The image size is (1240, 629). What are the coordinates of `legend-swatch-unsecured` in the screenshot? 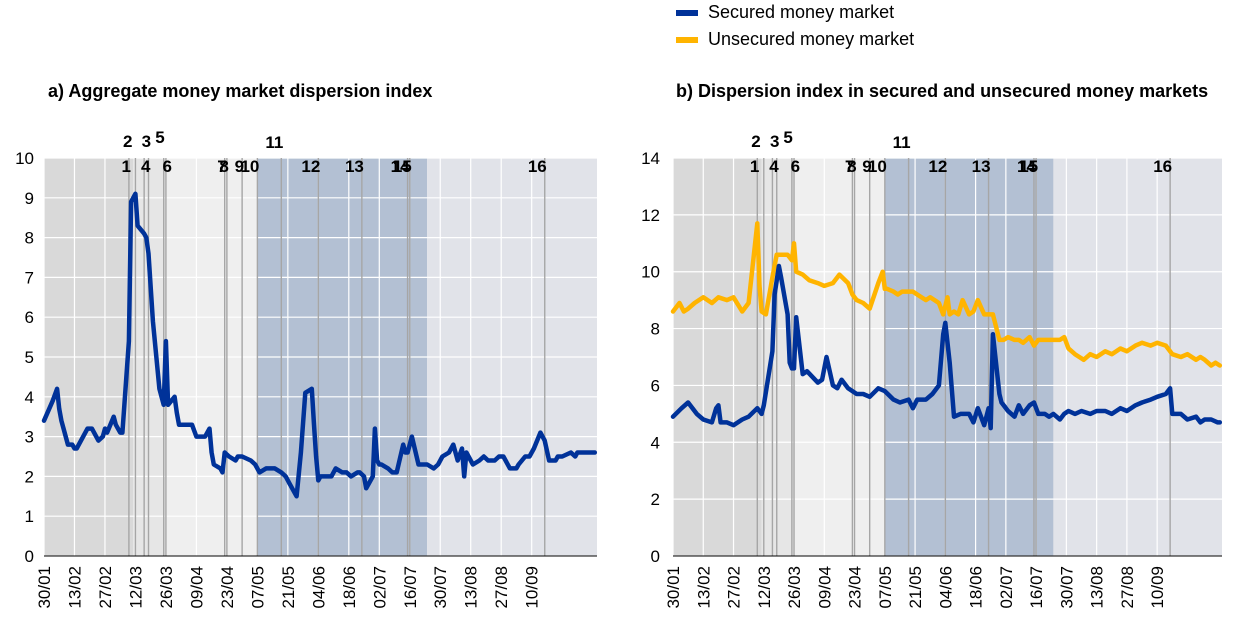 It's located at (687, 40).